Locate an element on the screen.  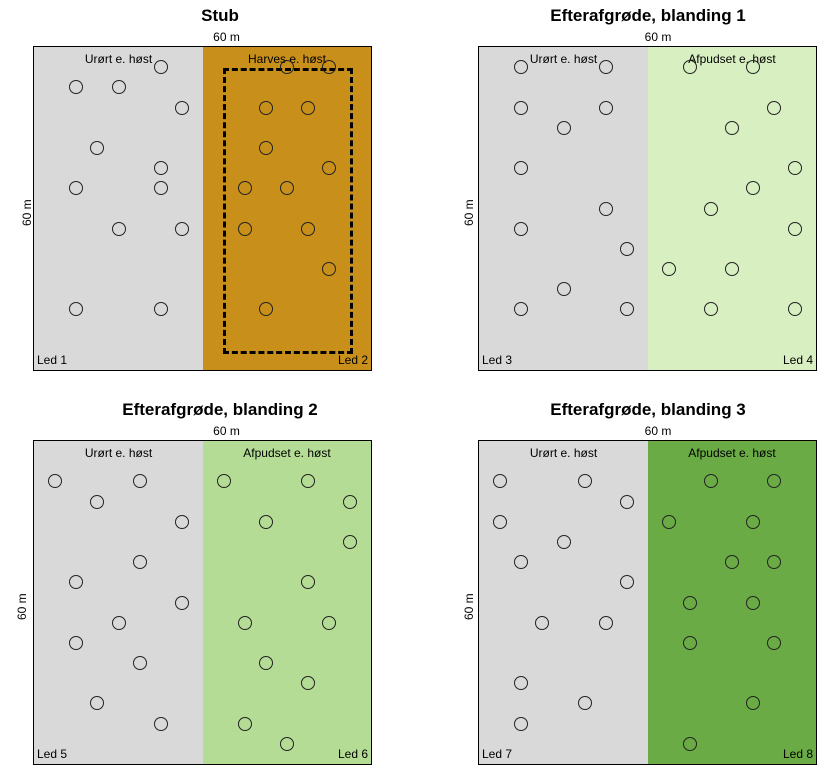
led-label: Led 8 is located at coordinates (797, 754).